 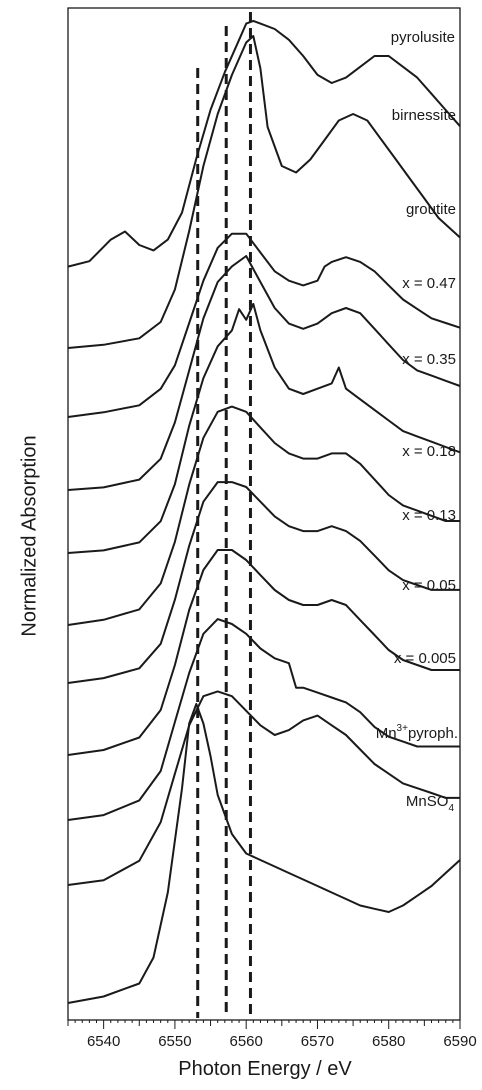 I want to click on series-label: groutite, so click(x=431, y=209).